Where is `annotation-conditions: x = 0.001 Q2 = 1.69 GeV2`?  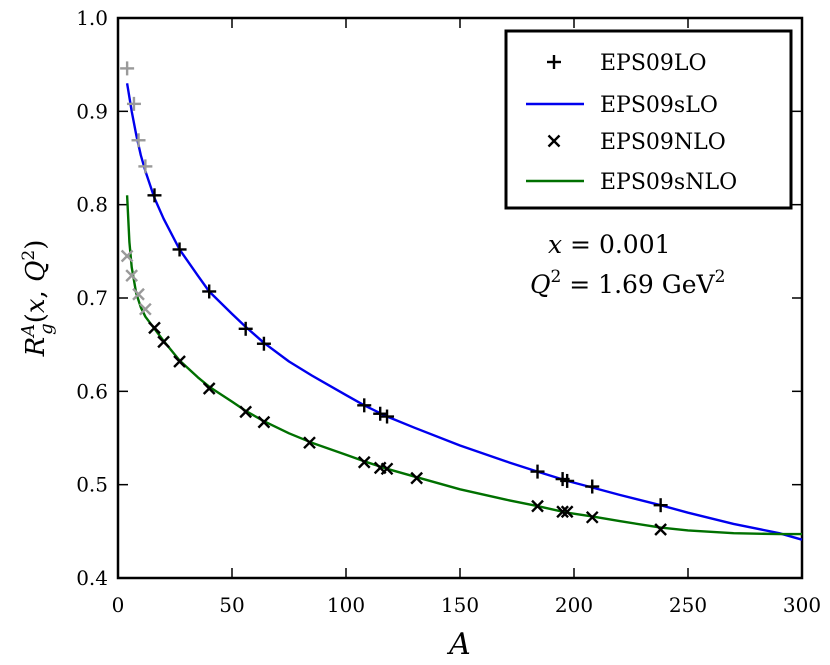 annotation-conditions: x = 0.001 Q2 = 1.69 GeV2 is located at coordinates (627, 264).